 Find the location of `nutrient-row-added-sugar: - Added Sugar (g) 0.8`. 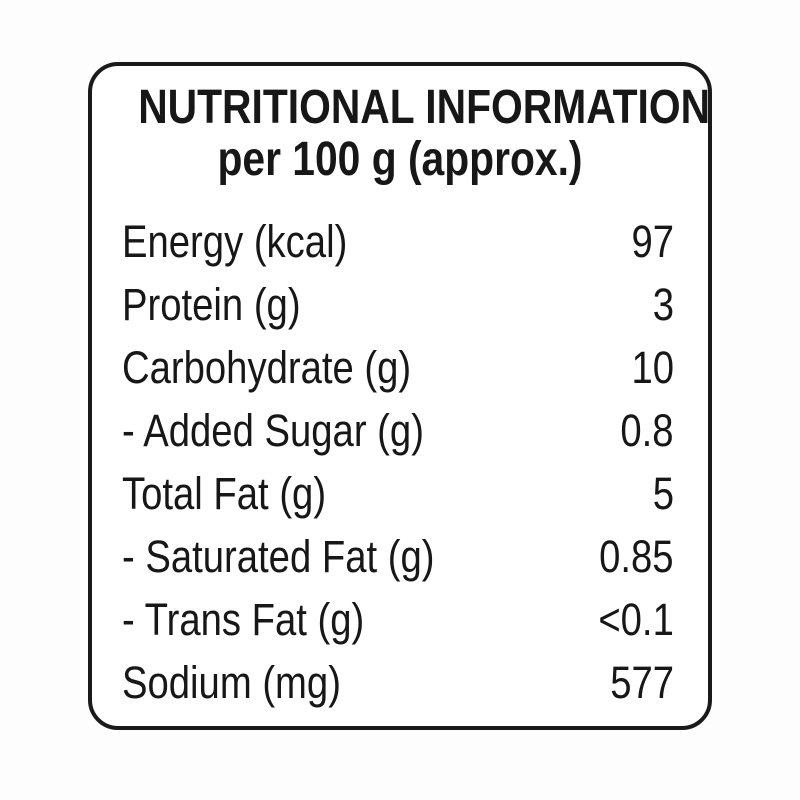

nutrient-row-added-sugar: - Added Sugar (g) 0.8 is located at coordinates (398, 430).